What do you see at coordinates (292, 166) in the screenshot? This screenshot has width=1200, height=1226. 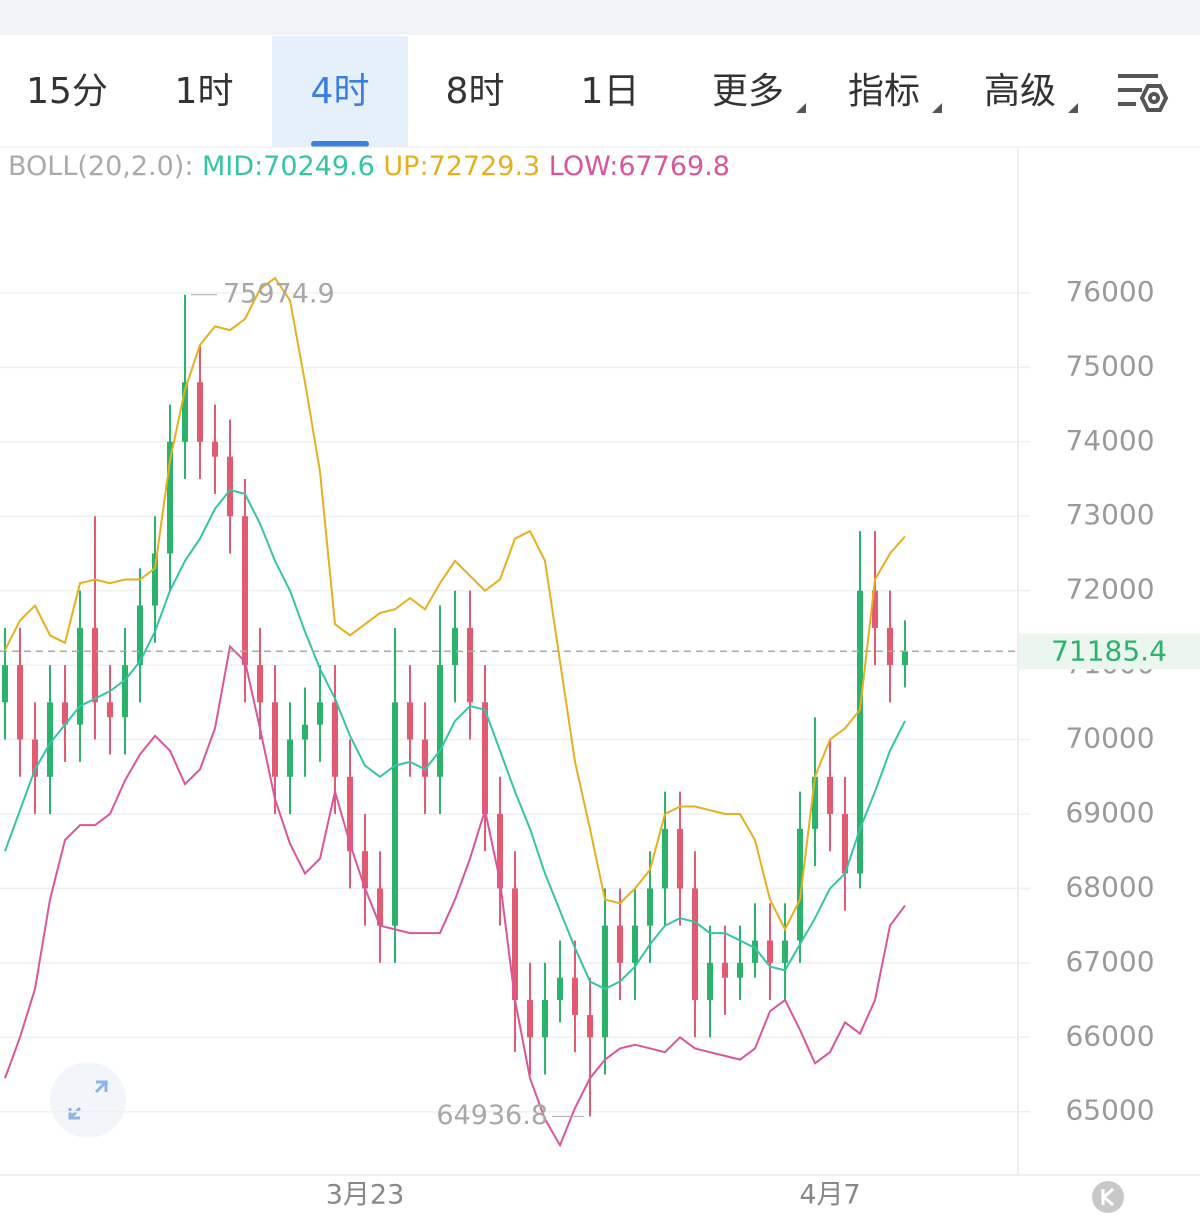 I see `legend-entry: MID:70249.6` at bounding box center [292, 166].